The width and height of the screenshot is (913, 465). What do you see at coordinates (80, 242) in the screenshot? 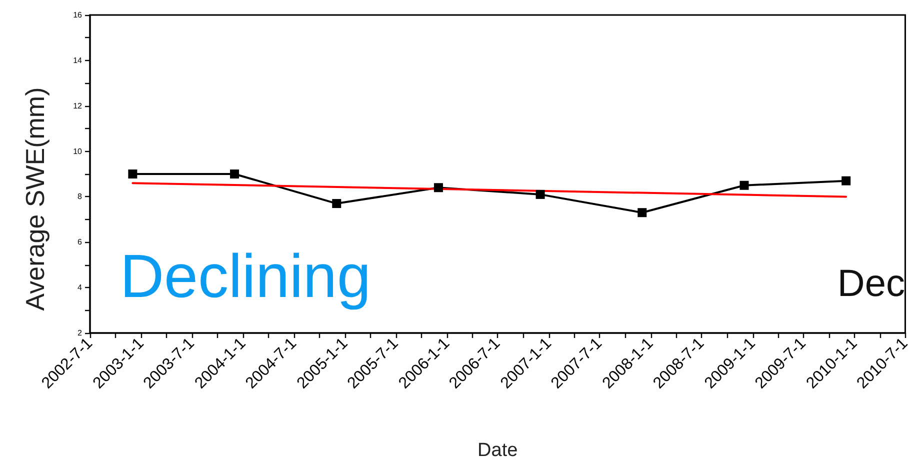
I see `y-tick-label: 6` at bounding box center [80, 242].